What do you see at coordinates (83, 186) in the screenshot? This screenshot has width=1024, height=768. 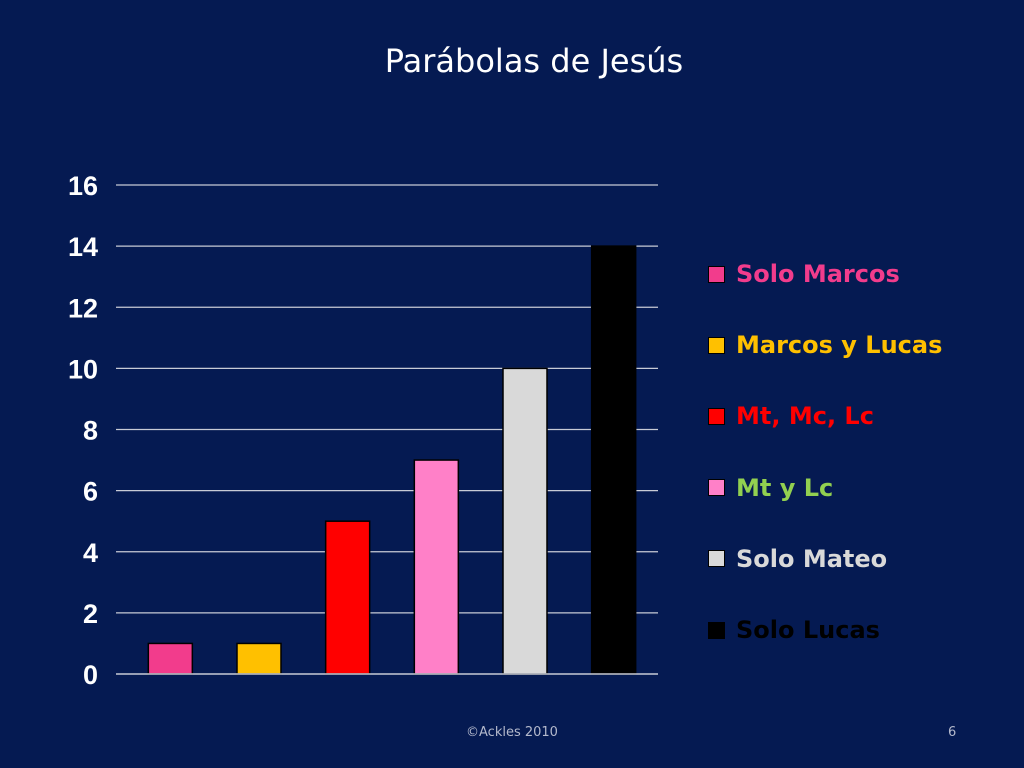 I see `y-tick-label: 16` at bounding box center [83, 186].